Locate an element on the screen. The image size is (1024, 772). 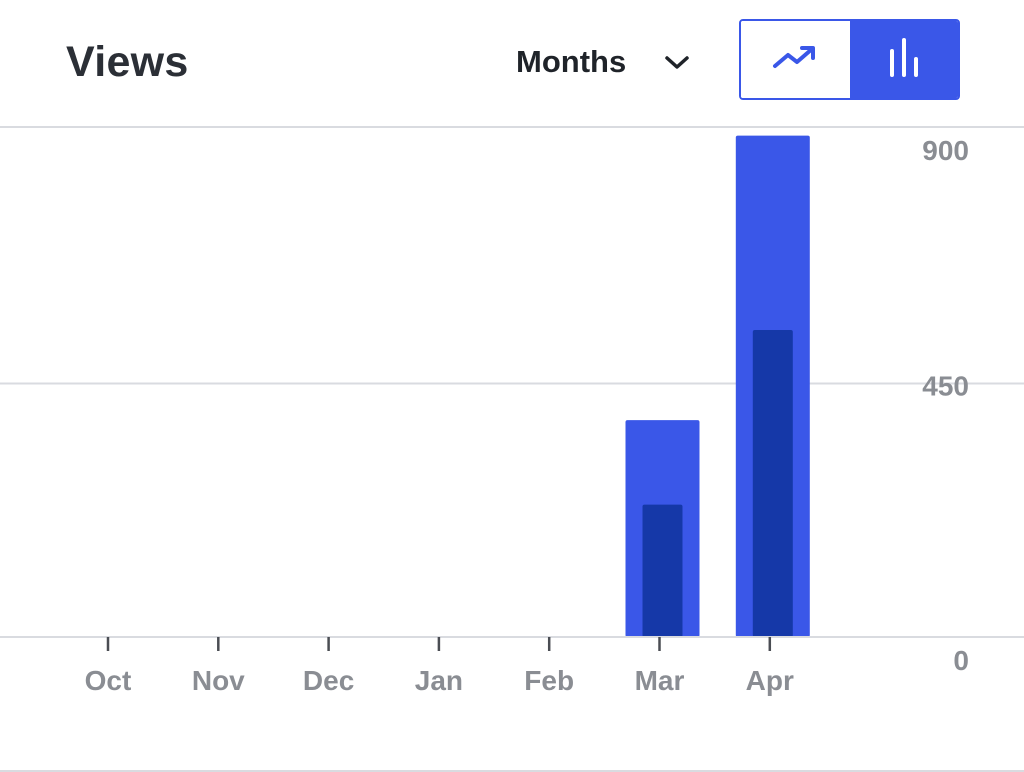
y-tick-label: 900 is located at coordinates (945, 150).